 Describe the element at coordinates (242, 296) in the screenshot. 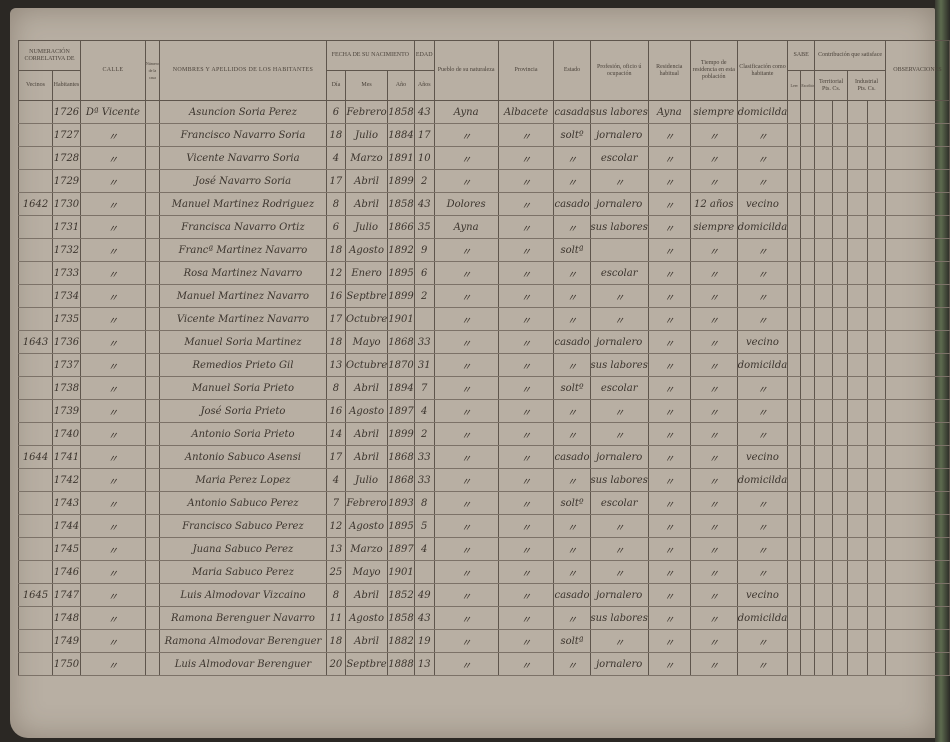

I see `cell-nombre: Manuel Martinez Navarro` at that location.